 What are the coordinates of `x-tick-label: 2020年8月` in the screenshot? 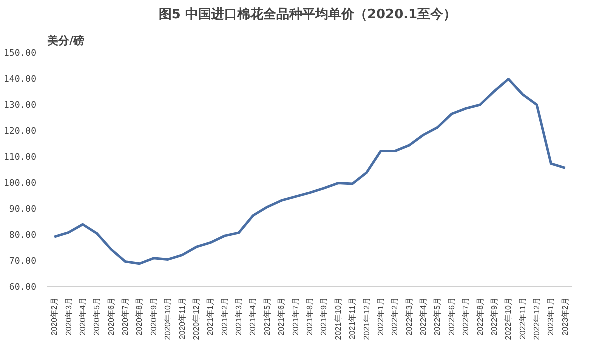 It's located at (139, 316).